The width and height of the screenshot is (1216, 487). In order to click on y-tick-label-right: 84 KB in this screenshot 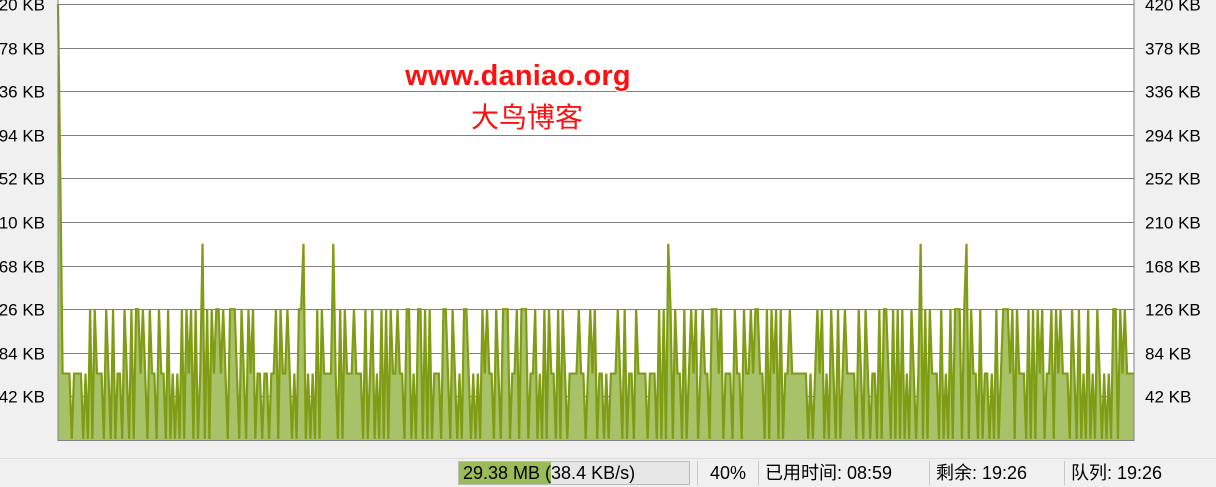, I will do `click(1168, 354)`.